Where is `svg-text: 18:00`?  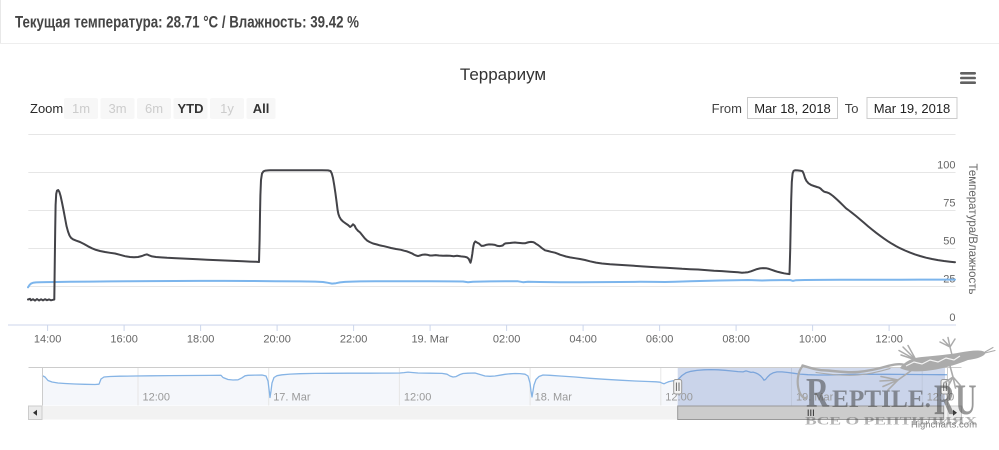 svg-text: 18:00 is located at coordinates (201, 340).